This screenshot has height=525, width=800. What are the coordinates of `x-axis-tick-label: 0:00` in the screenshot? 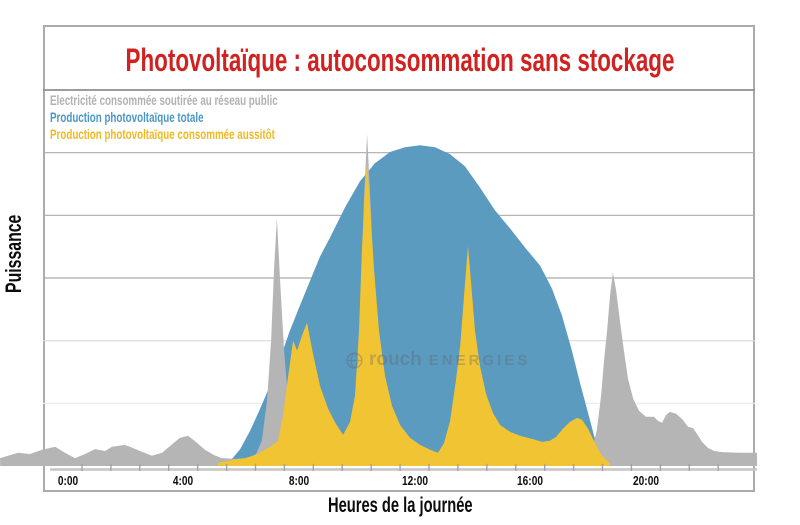 It's located at (67, 480).